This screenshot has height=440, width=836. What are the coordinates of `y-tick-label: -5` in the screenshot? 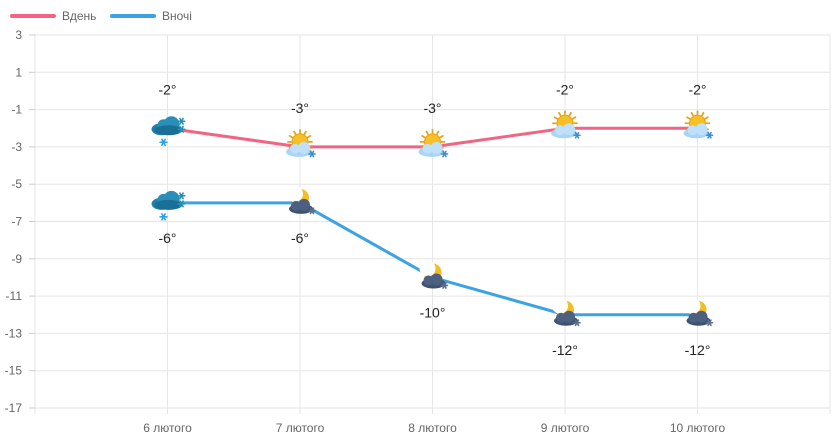 It's located at (16, 184).